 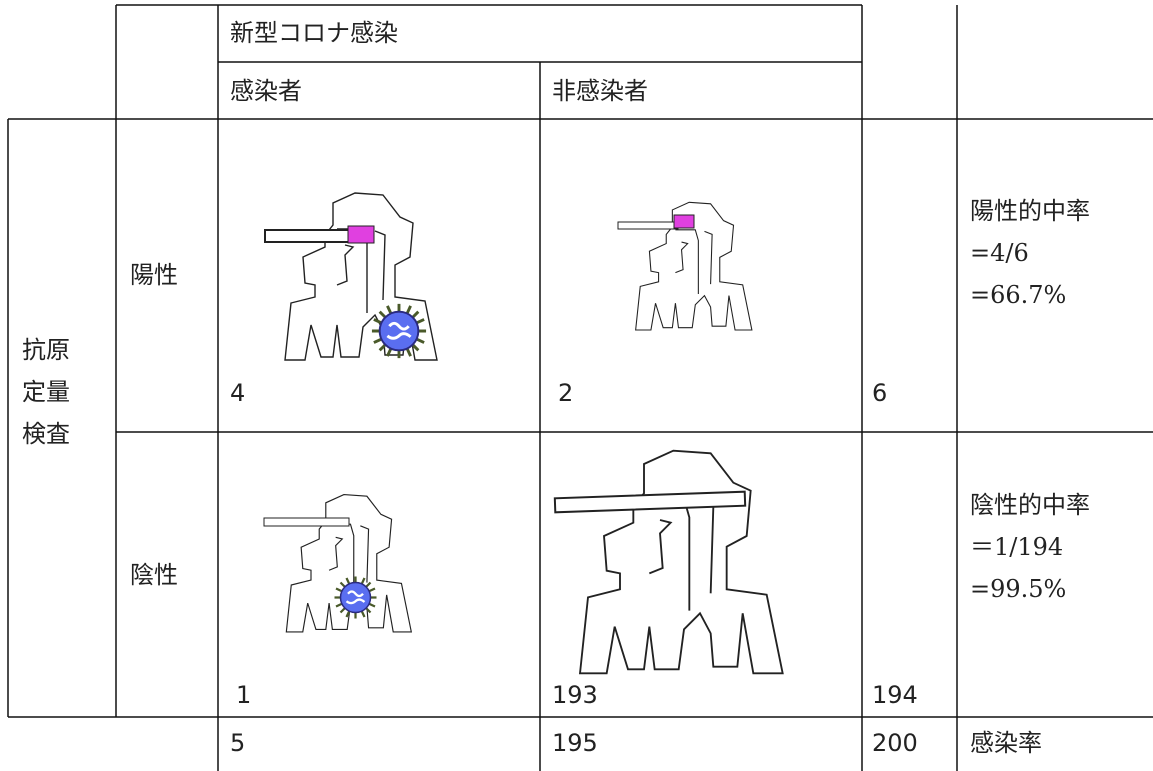 I want to click on count: 2, so click(x=566, y=393).